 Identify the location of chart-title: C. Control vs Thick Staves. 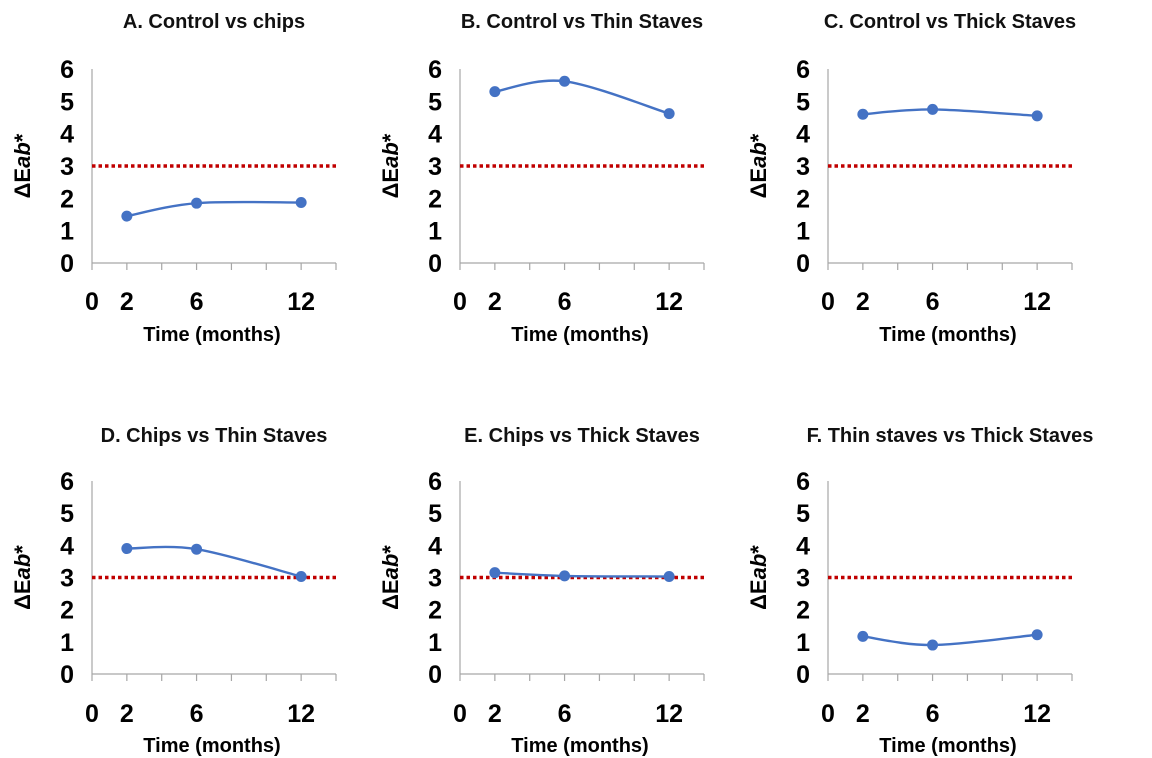
(950, 22).